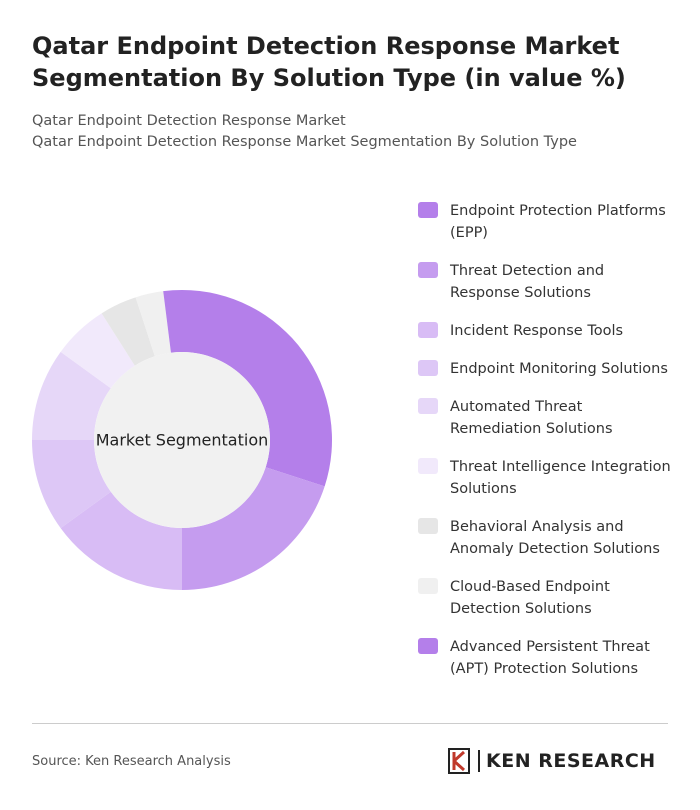  I want to click on legend-label: Incident Response Tools, so click(537, 331).